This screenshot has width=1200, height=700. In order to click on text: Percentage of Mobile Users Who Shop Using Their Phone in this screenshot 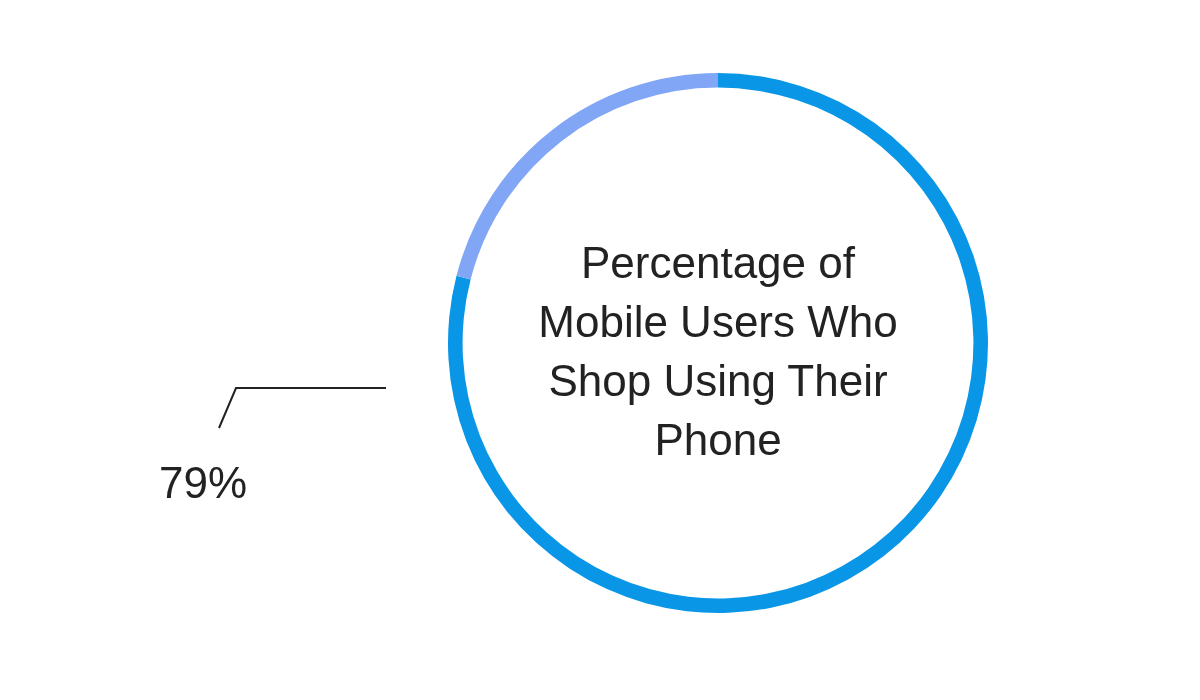, I will do `click(718, 351)`.